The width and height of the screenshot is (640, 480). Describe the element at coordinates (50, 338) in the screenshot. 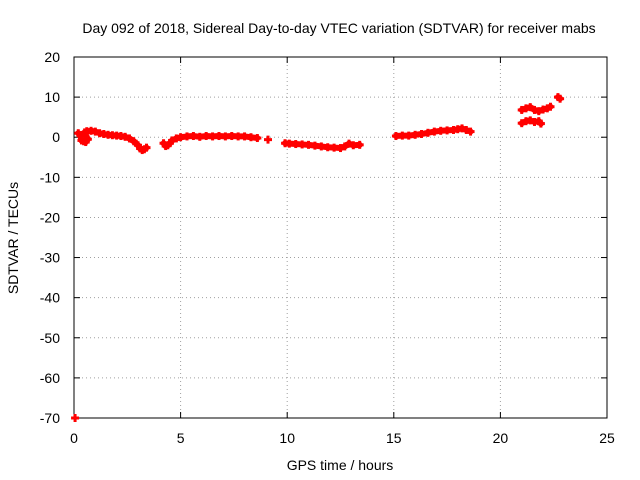

I see `y-tick-label: -50` at that location.